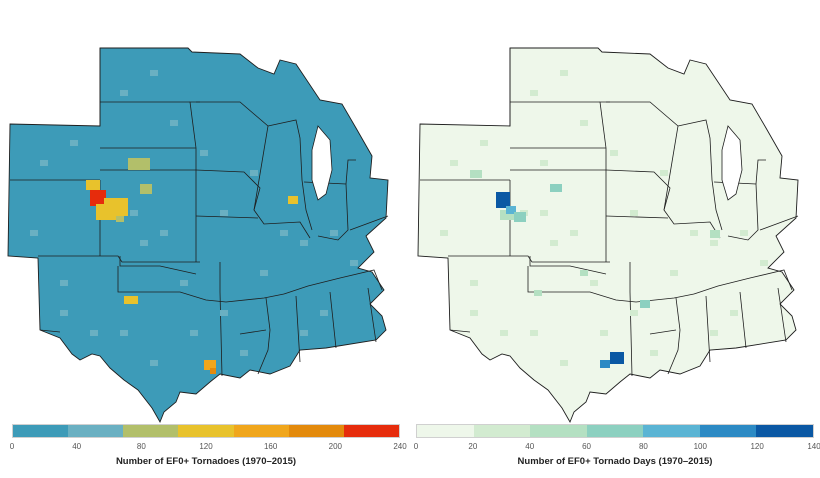 The width and height of the screenshot is (820, 478). I want to click on legend-tick-label: 20, so click(473, 446).